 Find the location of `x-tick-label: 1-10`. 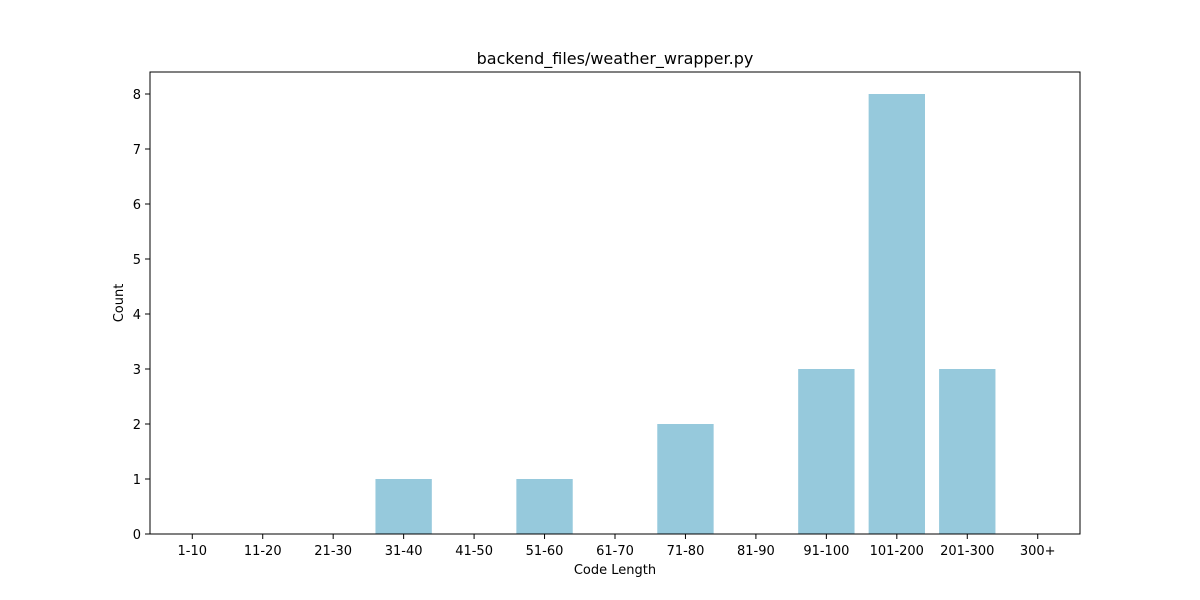

x-tick-label: 1-10 is located at coordinates (193, 551).